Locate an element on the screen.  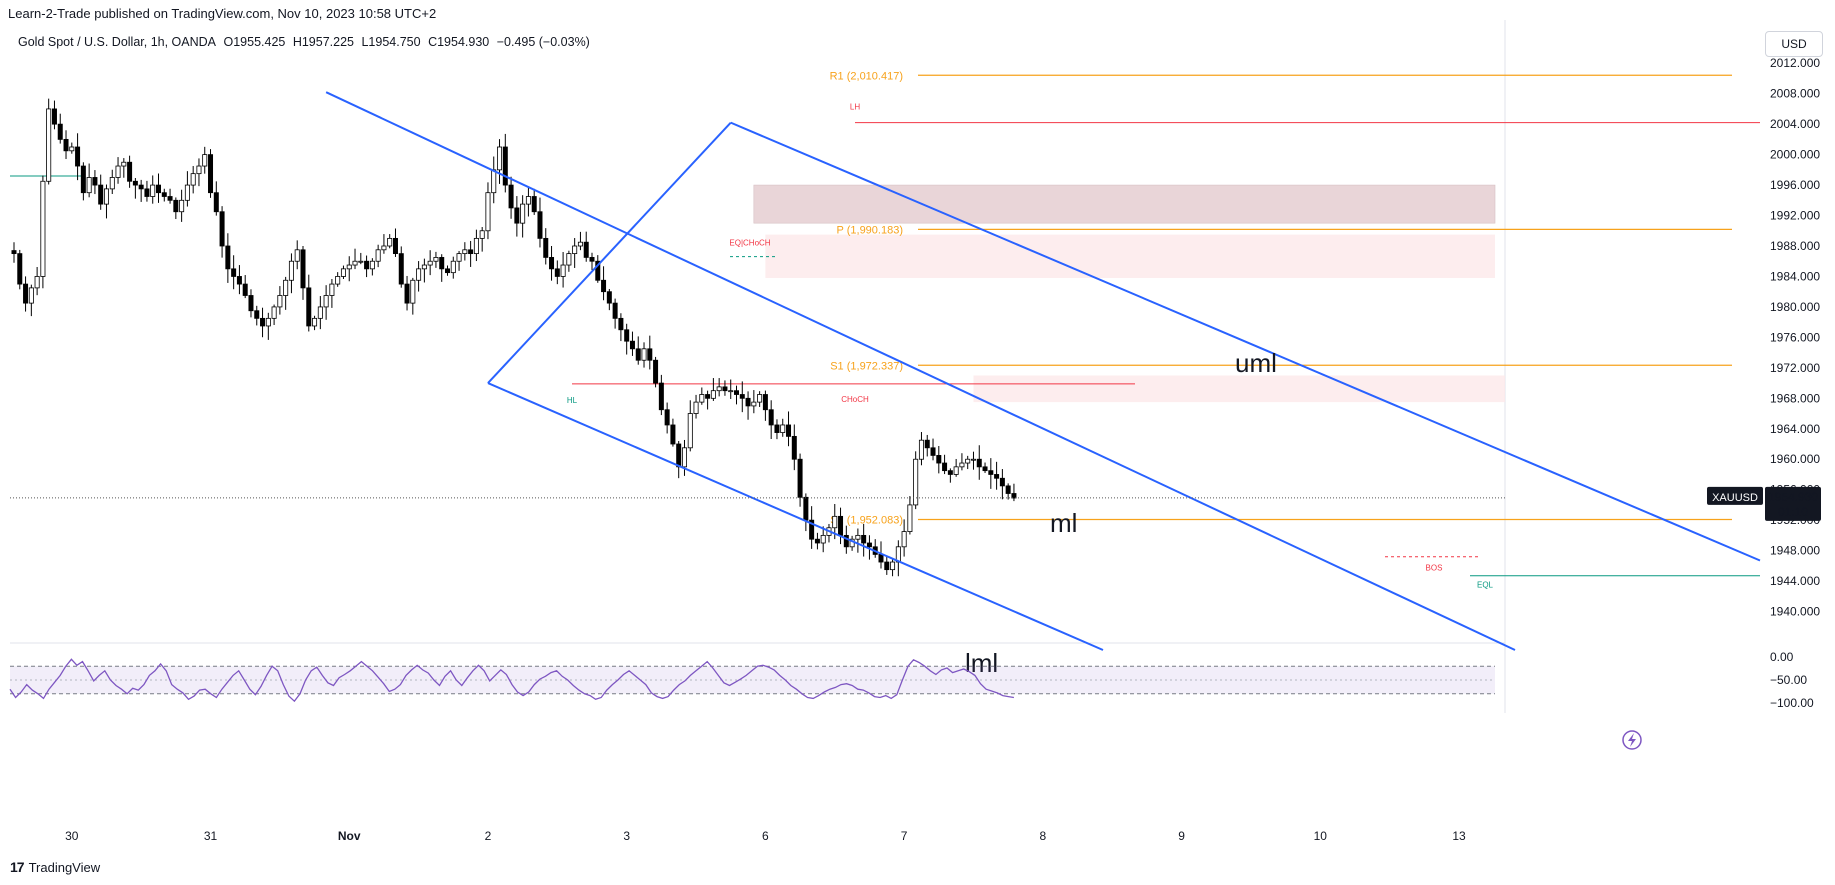
ml-label: ml is located at coordinates (1063, 523).